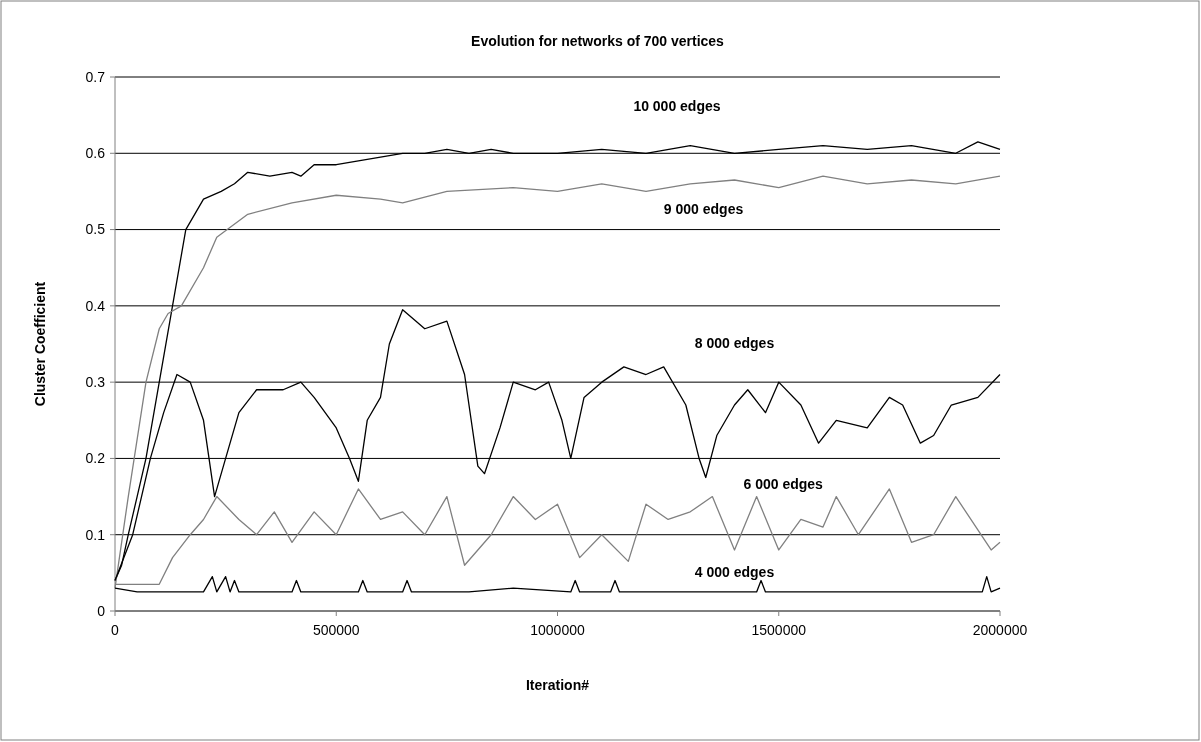 The image size is (1201, 742). What do you see at coordinates (783, 483) in the screenshot?
I see `series-label: 6 000 edges` at bounding box center [783, 483].